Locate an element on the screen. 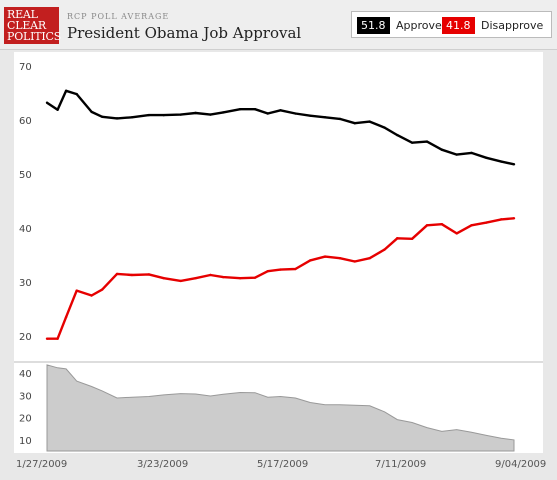 This screenshot has height=480, width=557. logo-line-2: CLEAR is located at coordinates (26, 25).